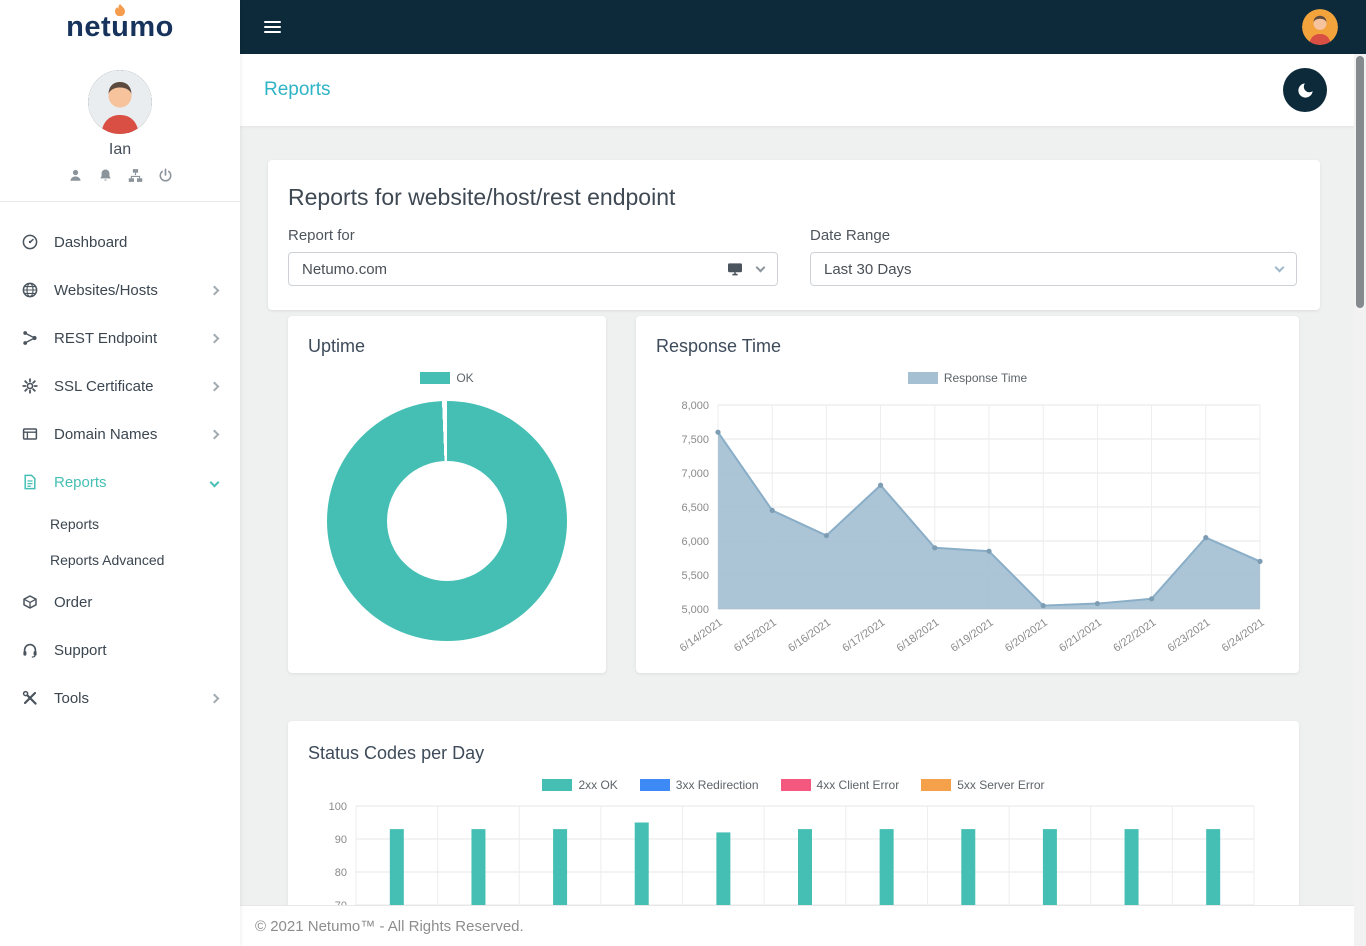  I want to click on power-icon, so click(165, 175).